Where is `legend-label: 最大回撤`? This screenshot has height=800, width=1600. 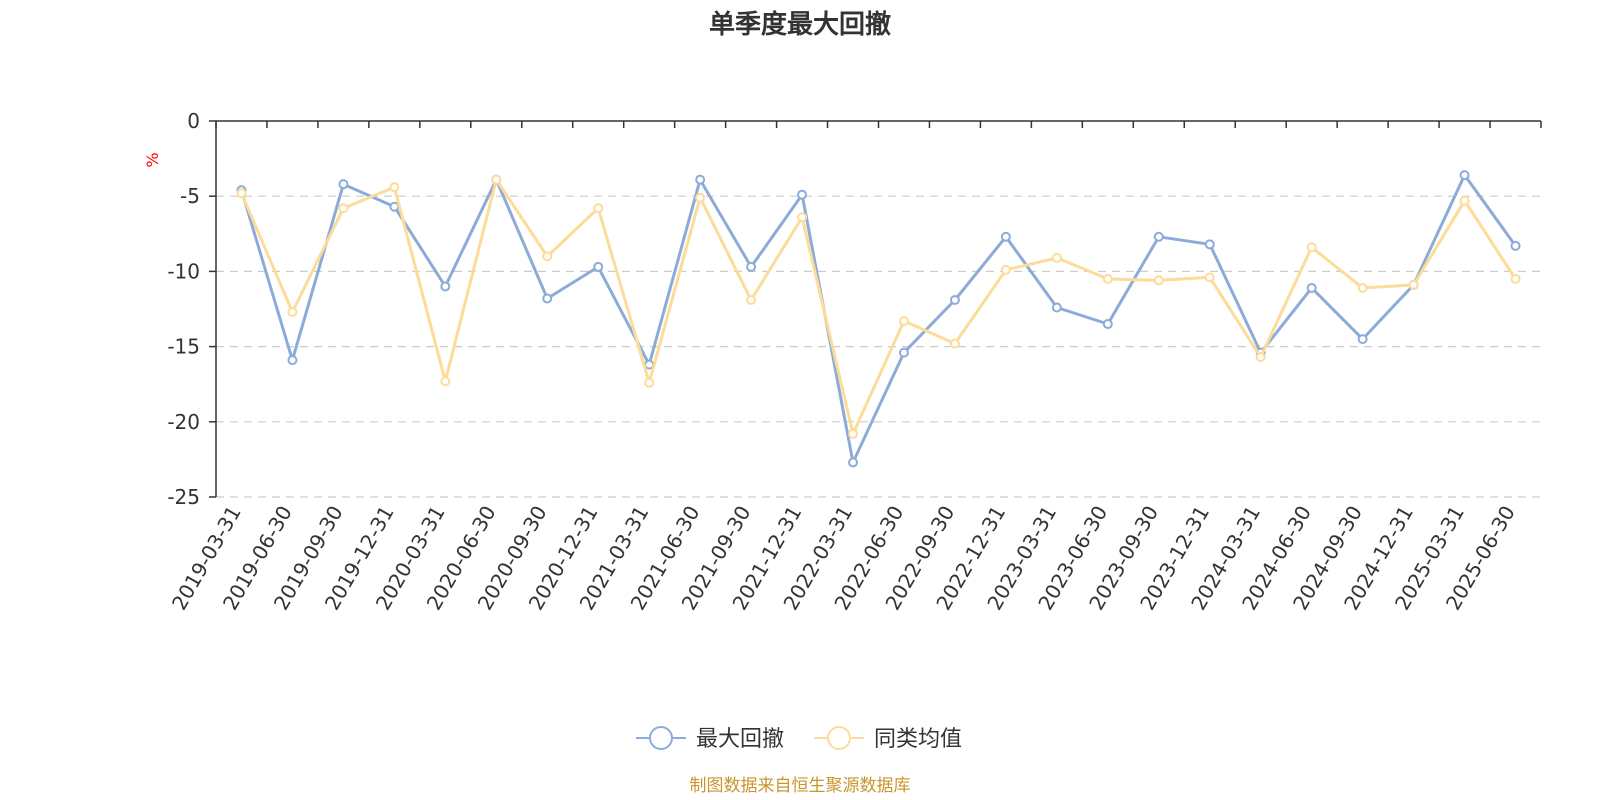 legend-label: 最大回撤 is located at coordinates (740, 739).